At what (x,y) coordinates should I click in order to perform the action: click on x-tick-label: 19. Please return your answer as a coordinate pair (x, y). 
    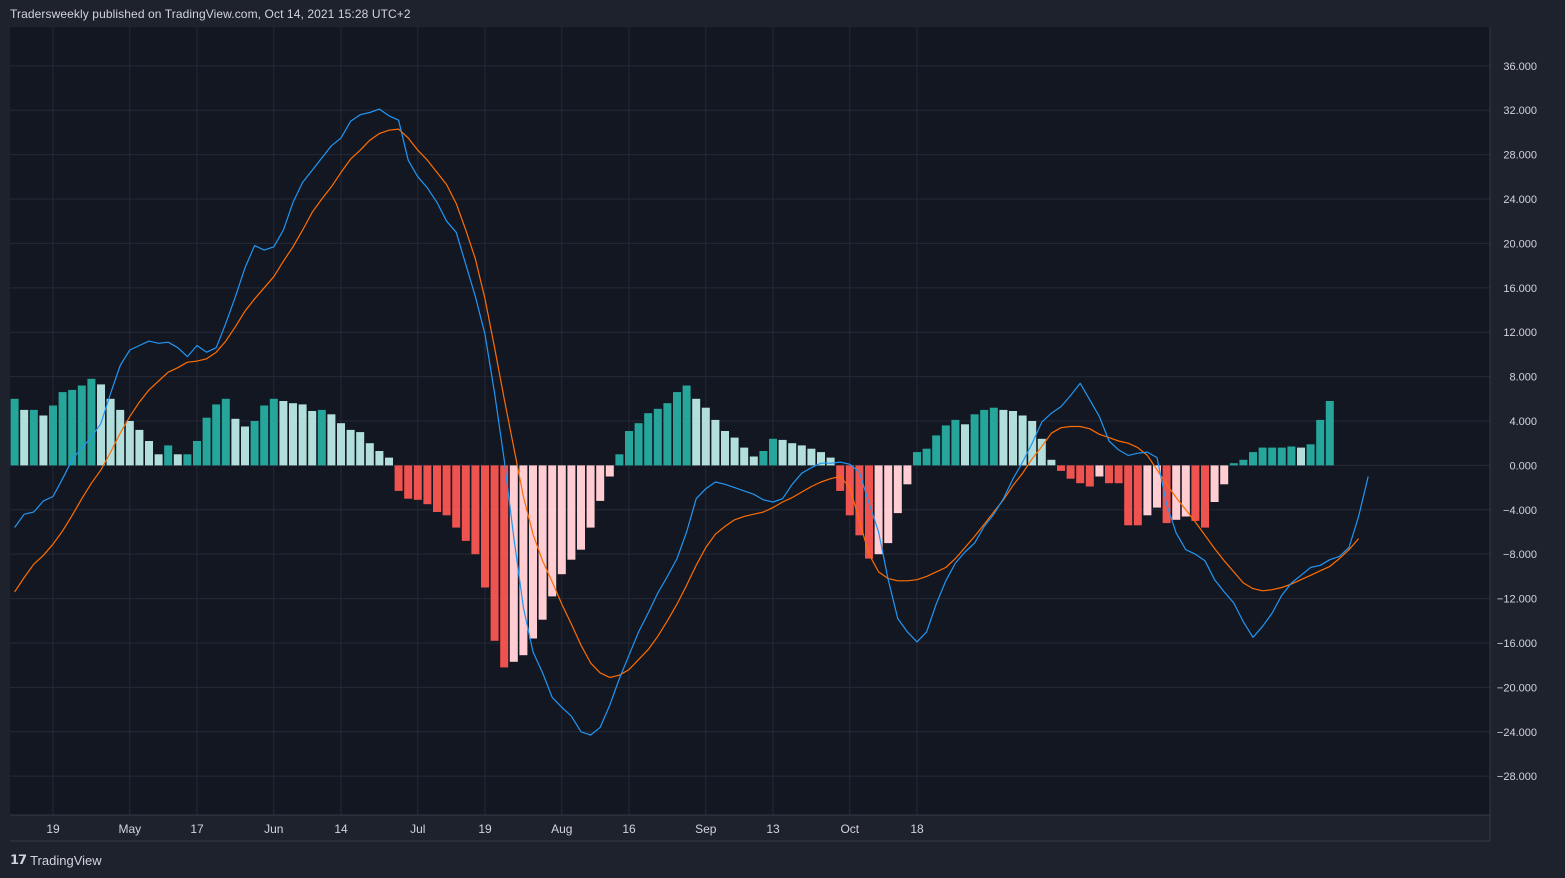
    Looking at the image, I should click on (485, 829).